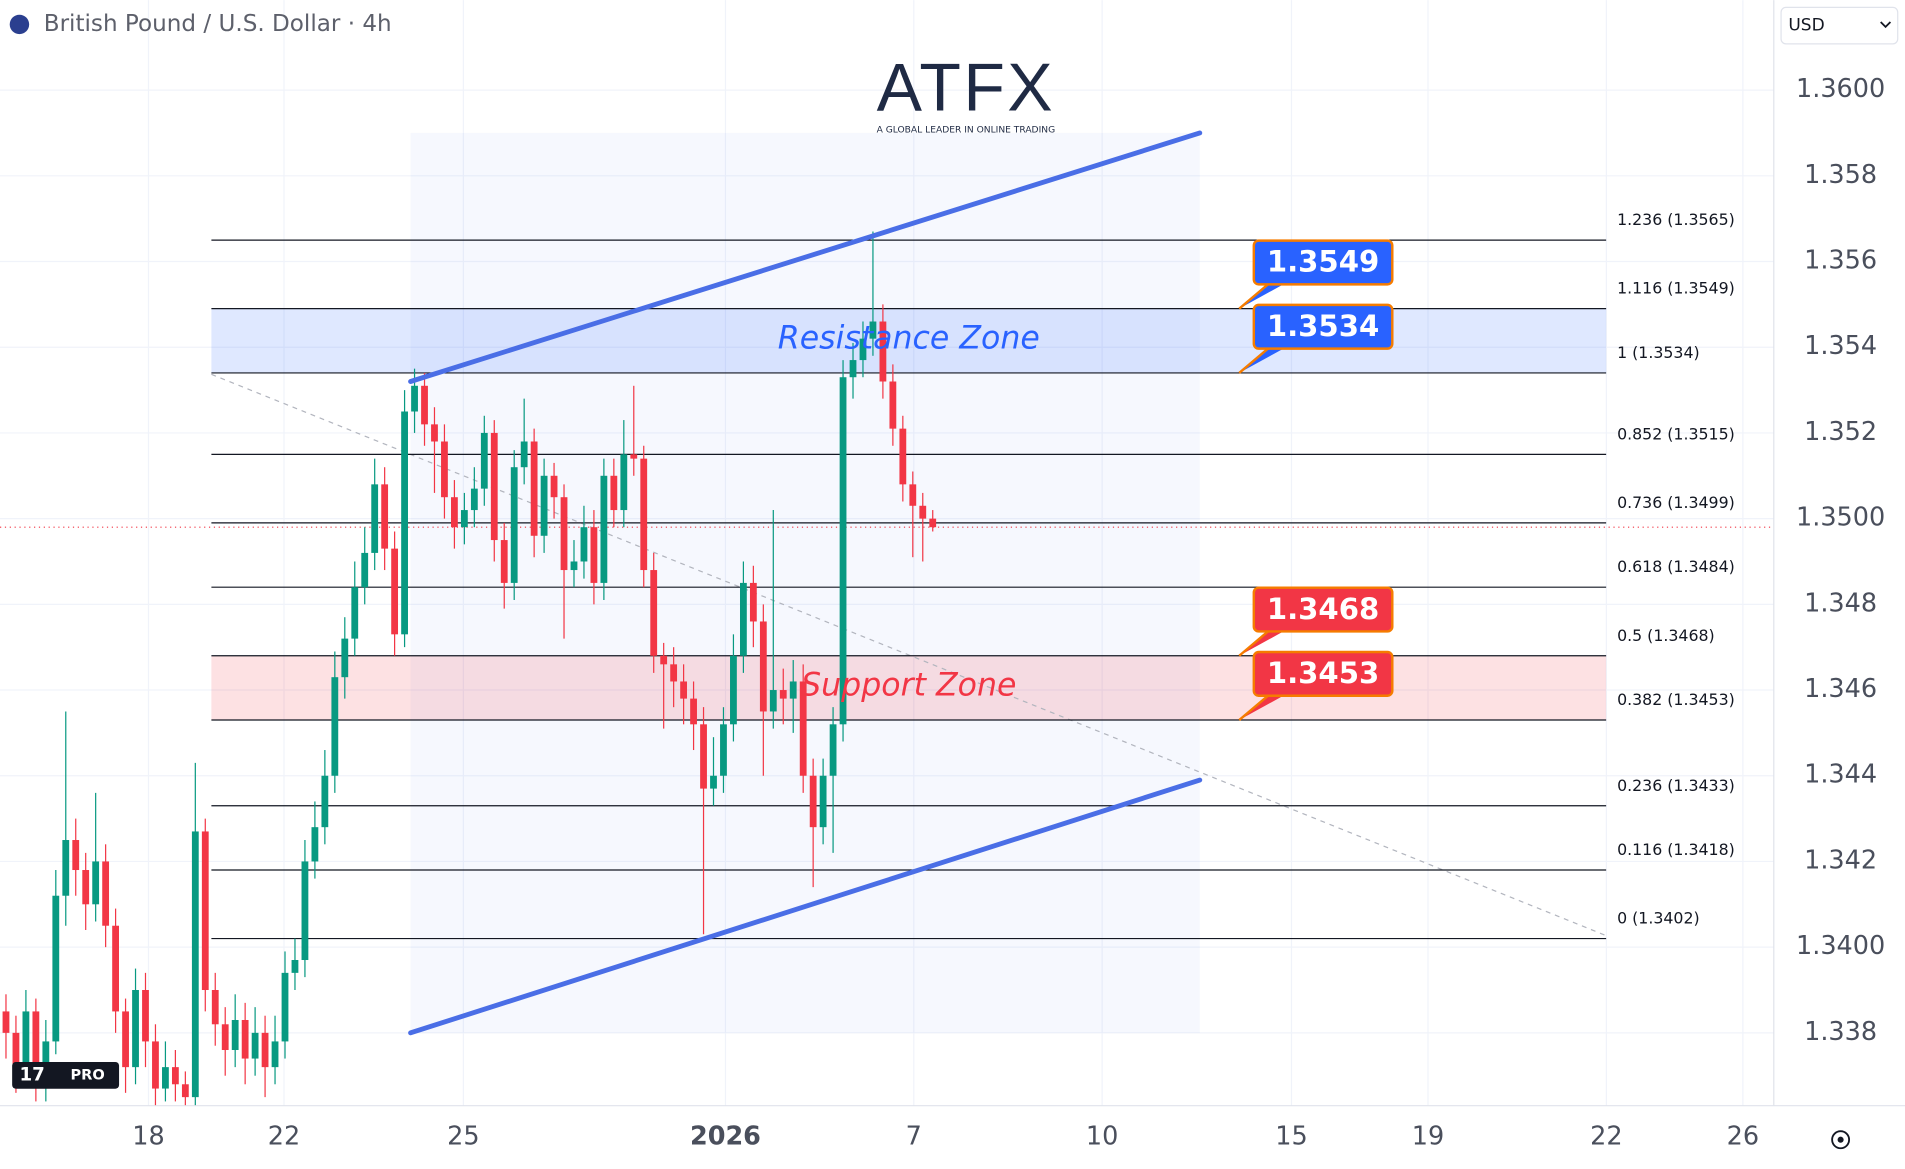 The height and width of the screenshot is (1169, 1905). What do you see at coordinates (725, 1136) in the screenshot?
I see `x-tick-label: 2026` at bounding box center [725, 1136].